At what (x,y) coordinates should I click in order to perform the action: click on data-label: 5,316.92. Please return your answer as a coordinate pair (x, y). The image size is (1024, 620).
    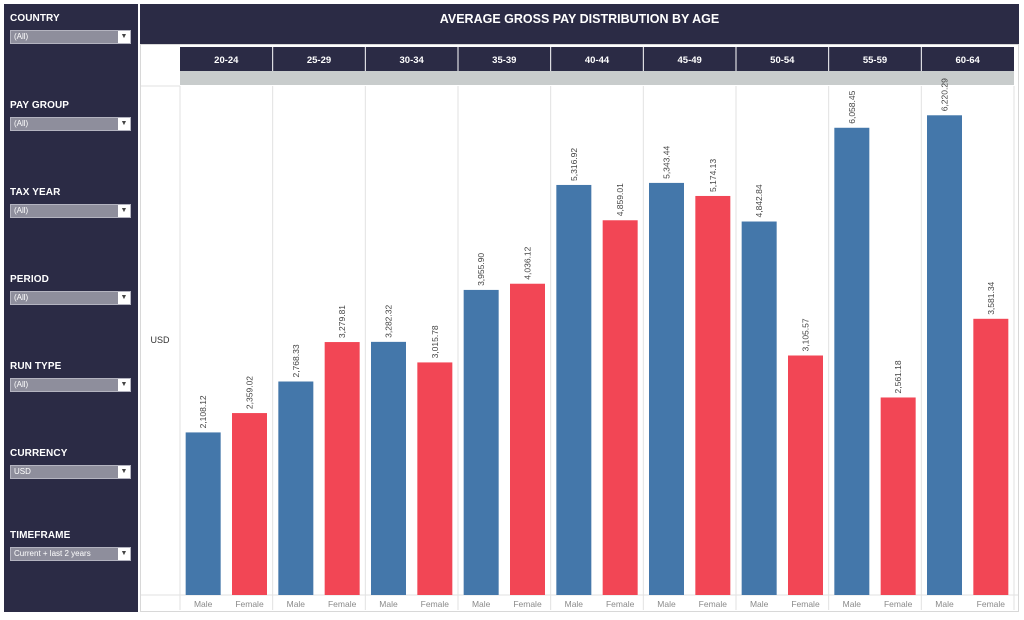
    Looking at the image, I should click on (574, 164).